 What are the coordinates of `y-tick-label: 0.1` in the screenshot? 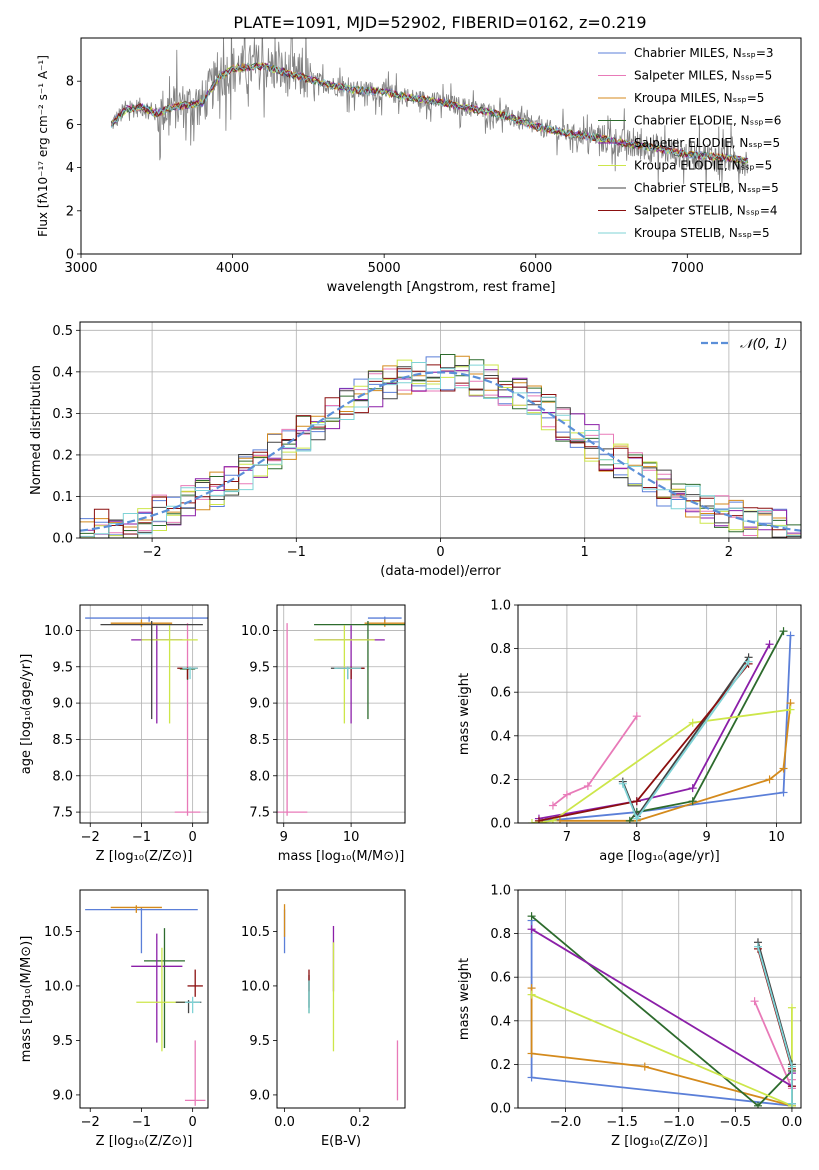 It's located at (62, 497).